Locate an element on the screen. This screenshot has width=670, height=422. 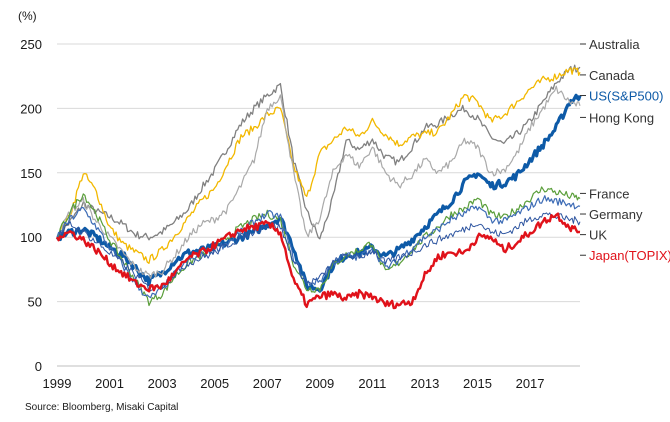
x-tick-label: 2017 is located at coordinates (530, 383).